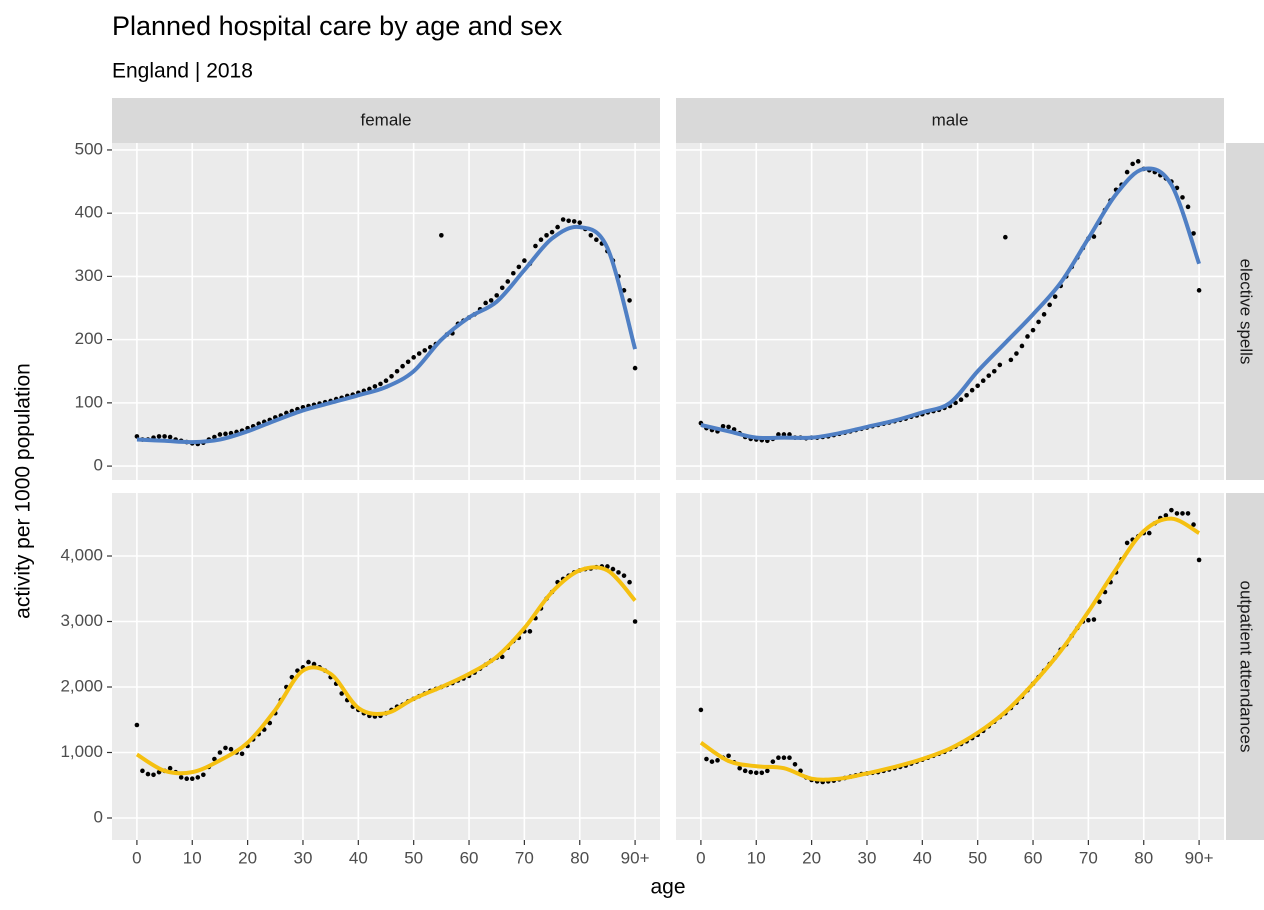 The height and width of the screenshot is (910, 1264). What do you see at coordinates (1088, 857) in the screenshot?
I see `x-tick-label: 70` at bounding box center [1088, 857].